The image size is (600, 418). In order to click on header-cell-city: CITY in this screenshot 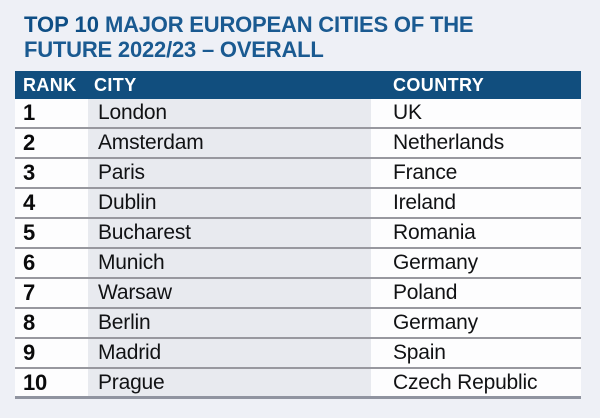, I will do `click(115, 84)`.